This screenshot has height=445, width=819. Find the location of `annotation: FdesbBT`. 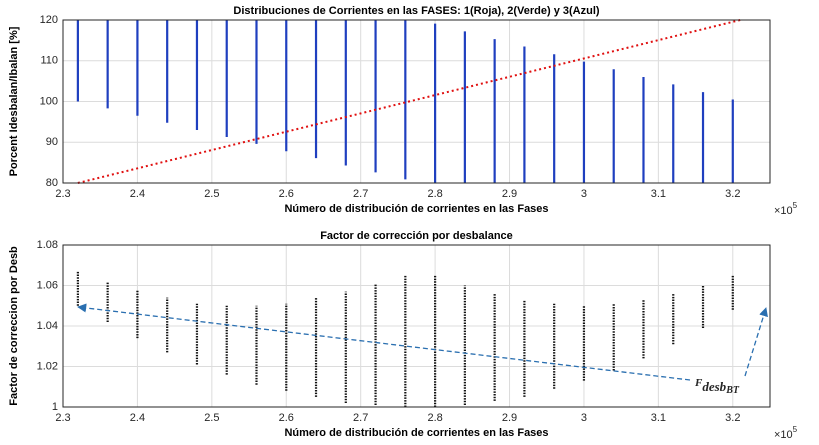

annotation: FdesbBT is located at coordinates (717, 387).